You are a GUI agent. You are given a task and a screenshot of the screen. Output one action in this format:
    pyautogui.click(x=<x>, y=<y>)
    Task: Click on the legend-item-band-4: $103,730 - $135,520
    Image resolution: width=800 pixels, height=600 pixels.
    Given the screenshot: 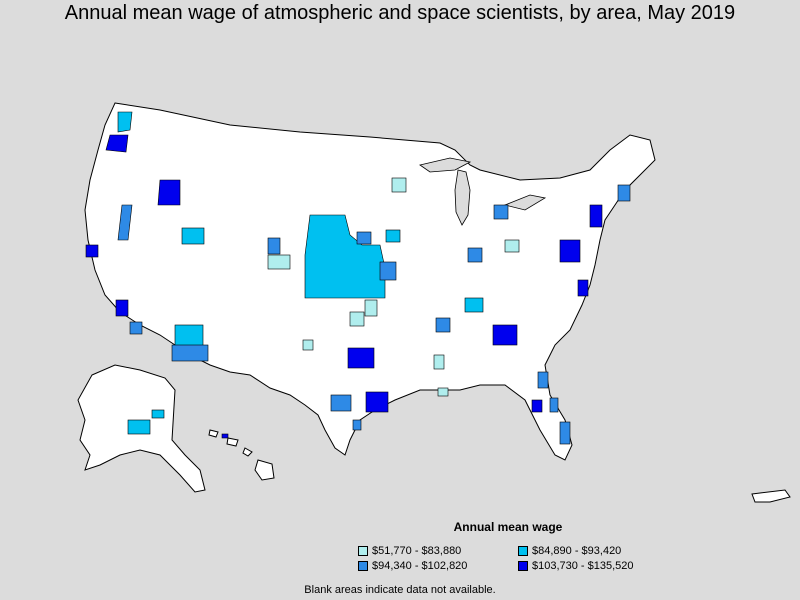 What is the action you would take?
    pyautogui.click(x=576, y=566)
    